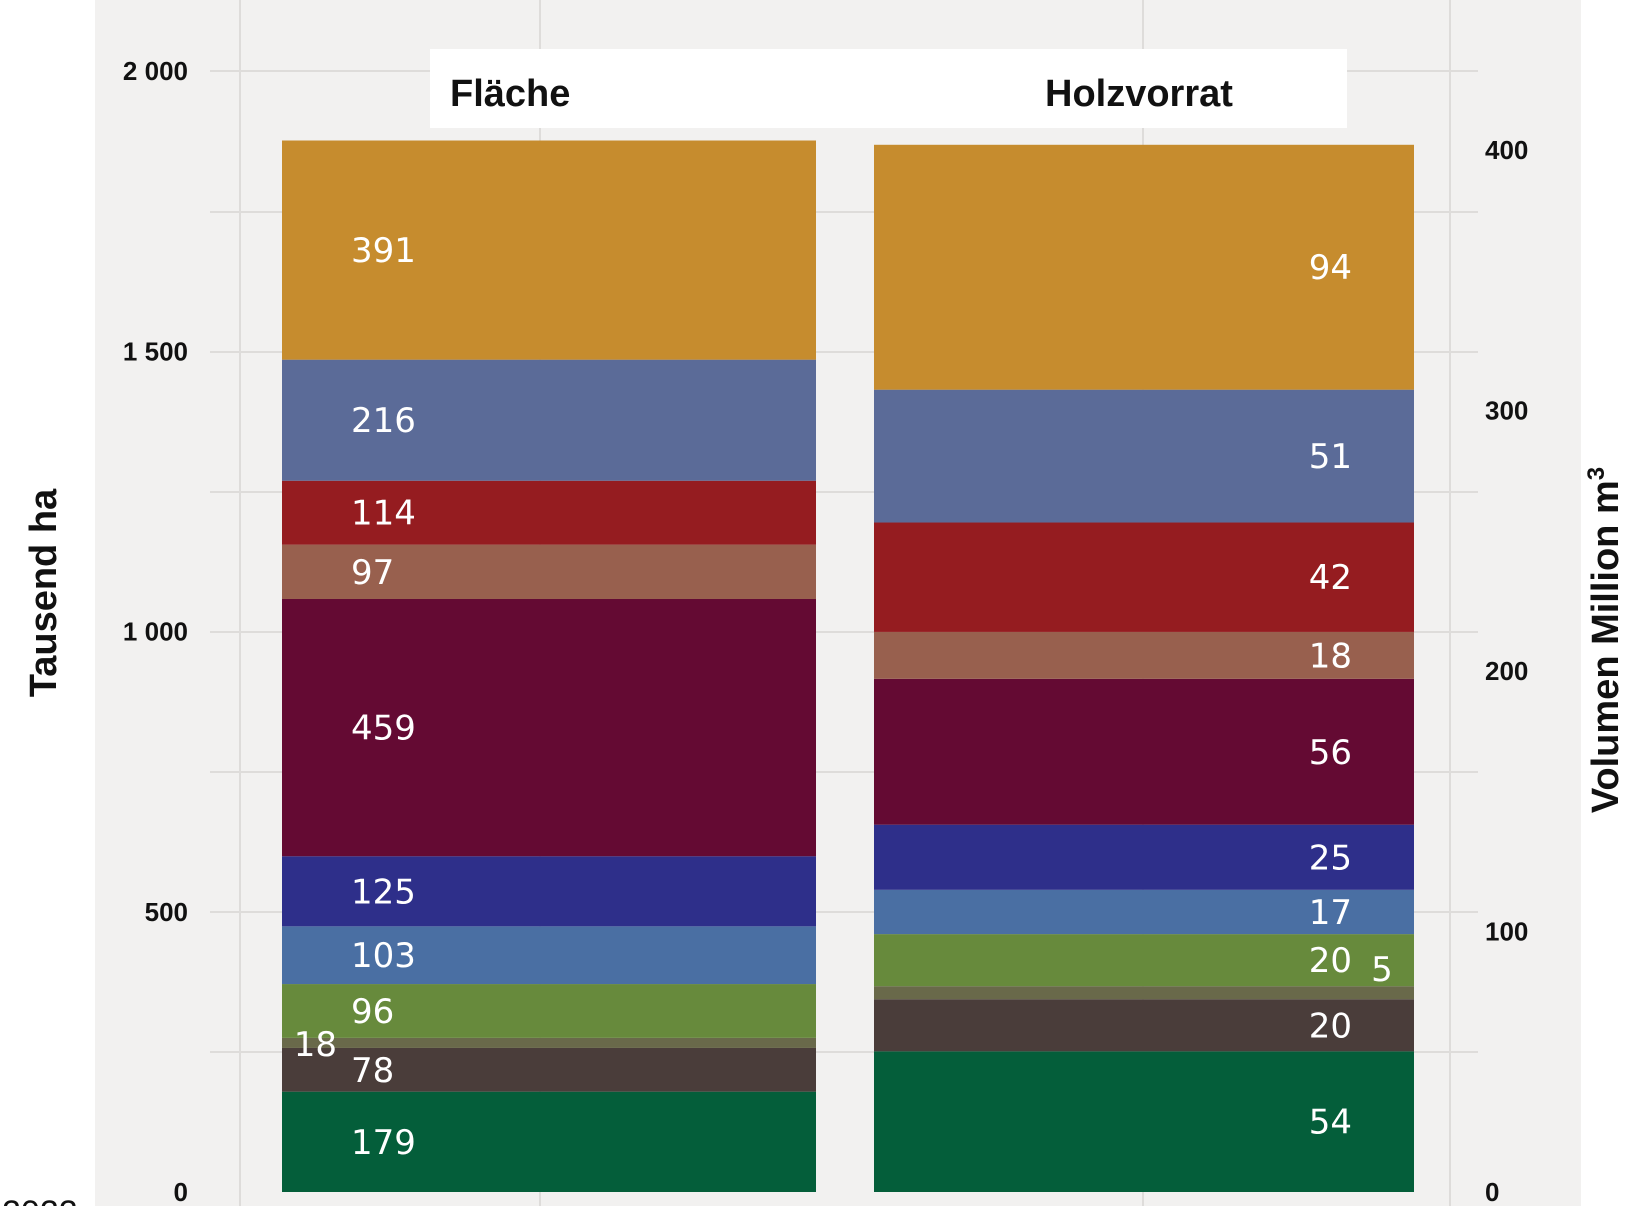  What do you see at coordinates (44, 592) in the screenshot?
I see `y-axis-label-left: Tausend ha` at bounding box center [44, 592].